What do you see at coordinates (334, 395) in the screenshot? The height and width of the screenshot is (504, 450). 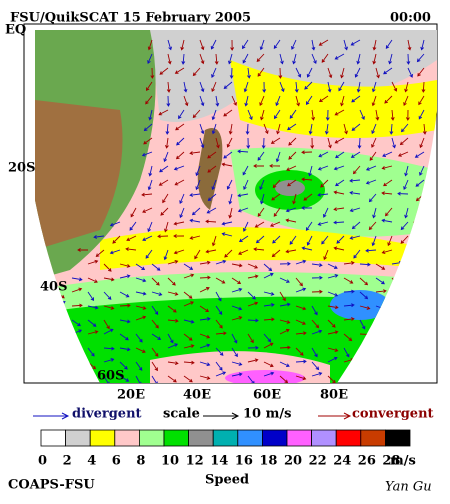 I see `lon-label: 80E` at bounding box center [334, 395].